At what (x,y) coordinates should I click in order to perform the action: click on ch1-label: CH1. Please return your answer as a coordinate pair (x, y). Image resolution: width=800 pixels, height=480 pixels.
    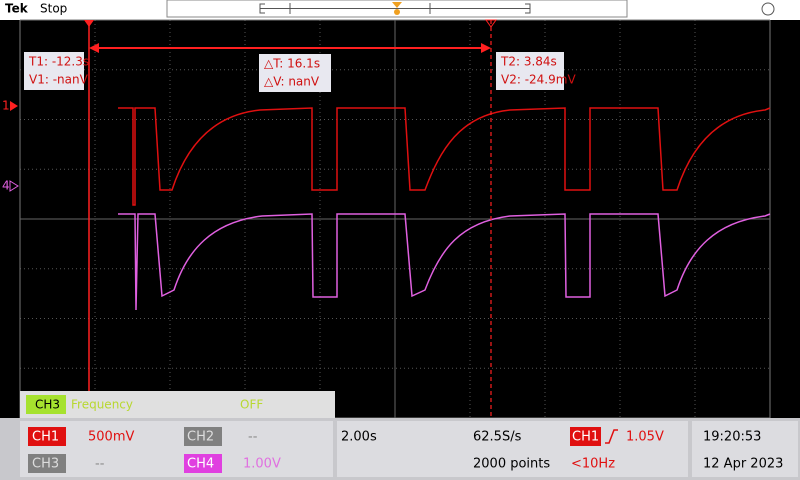
    Looking at the image, I should click on (45, 437).